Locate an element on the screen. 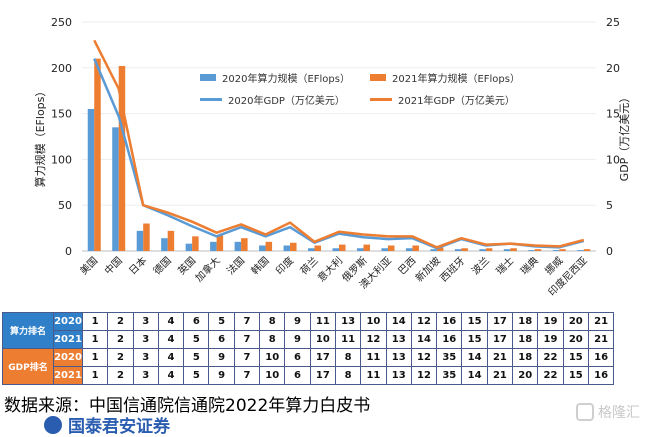 The image size is (648, 437). y-left-axis-title: 算力规模（EFlops） is located at coordinates (40, 137).